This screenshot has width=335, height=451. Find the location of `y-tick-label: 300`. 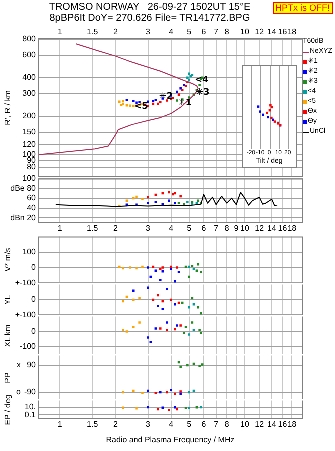

y-tick-label: 300 is located at coordinates (29, 93).